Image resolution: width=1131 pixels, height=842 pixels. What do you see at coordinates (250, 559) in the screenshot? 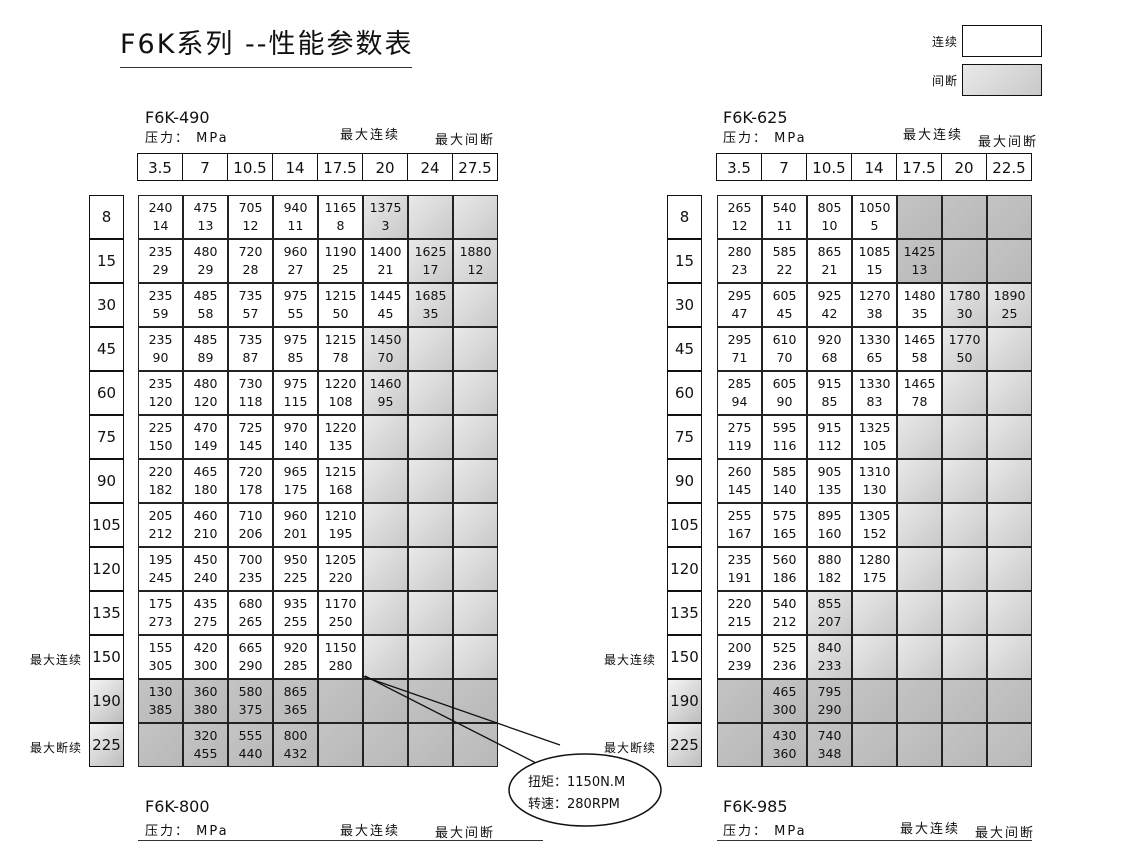
I see `cell-torque: 700` at bounding box center [250, 559].